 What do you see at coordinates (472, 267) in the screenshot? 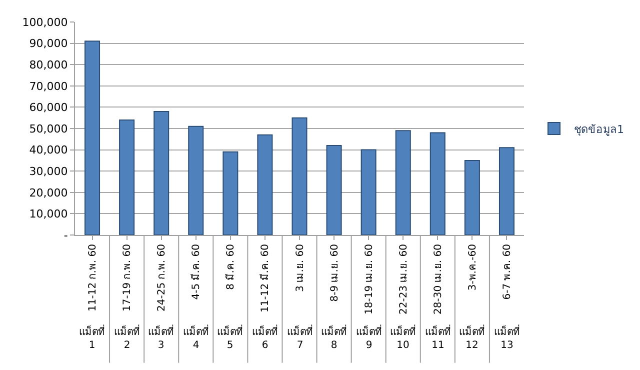
I see `x-tick-label: 3-พ.ค.-60` at bounding box center [472, 267].